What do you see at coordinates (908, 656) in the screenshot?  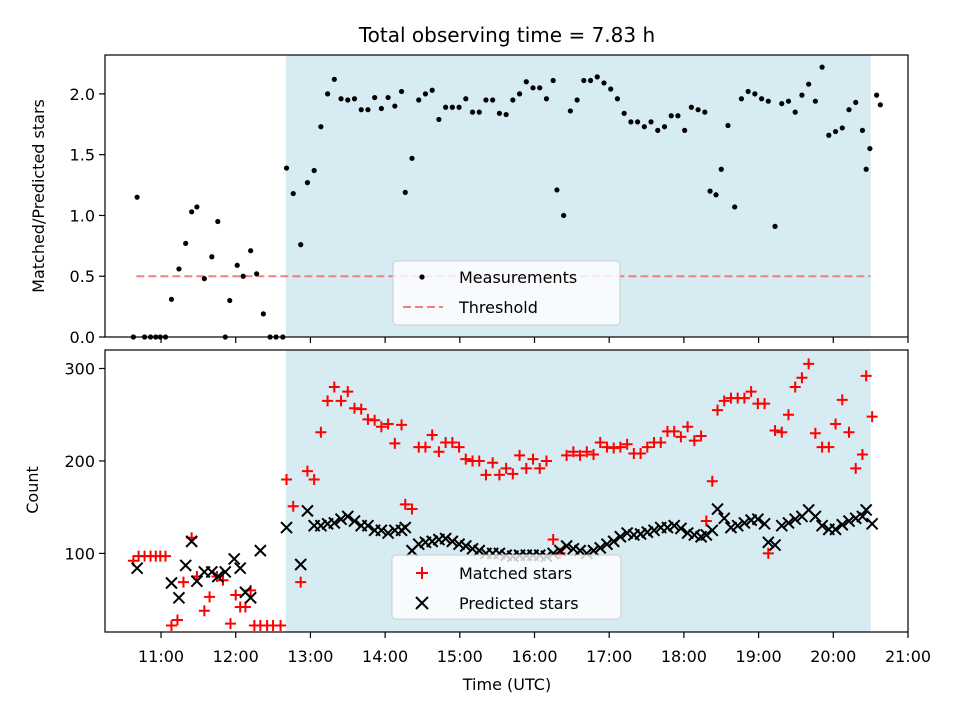 I see `time-x-tick-label: 21:00` at bounding box center [908, 656].